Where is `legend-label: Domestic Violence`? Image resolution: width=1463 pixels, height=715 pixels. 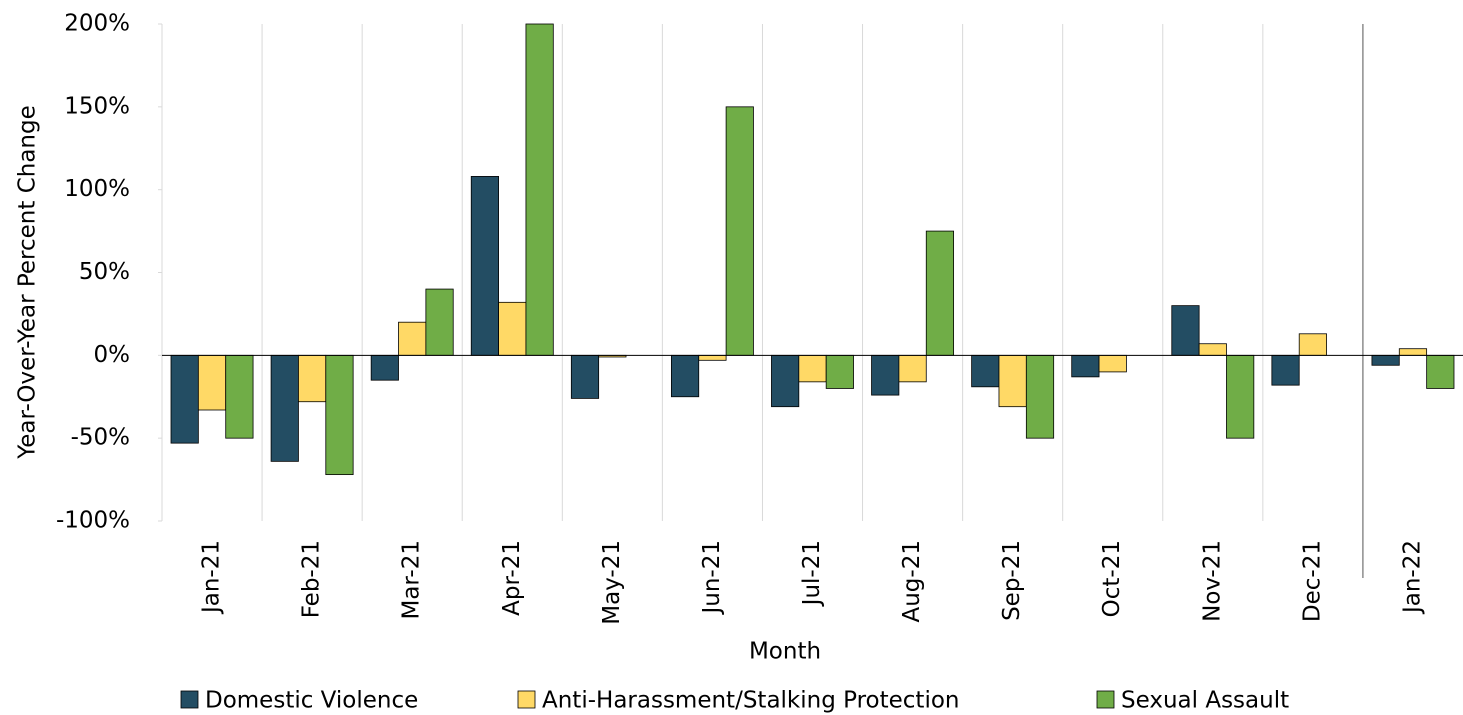 legend-label: Domestic Violence is located at coordinates (311, 701).